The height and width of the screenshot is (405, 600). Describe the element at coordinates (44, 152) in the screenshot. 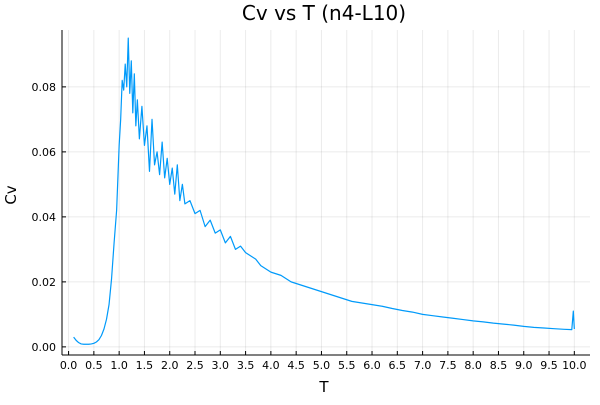

I see `y-tick-label: 0.06` at that location.